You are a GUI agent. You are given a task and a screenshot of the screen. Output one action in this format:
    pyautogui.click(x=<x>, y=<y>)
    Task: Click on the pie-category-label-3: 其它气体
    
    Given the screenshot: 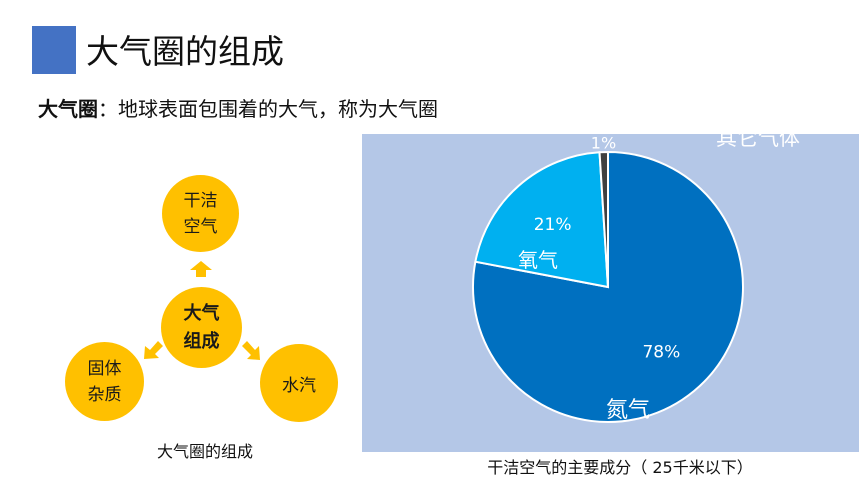 What is the action you would take?
    pyautogui.click(x=758, y=142)
    